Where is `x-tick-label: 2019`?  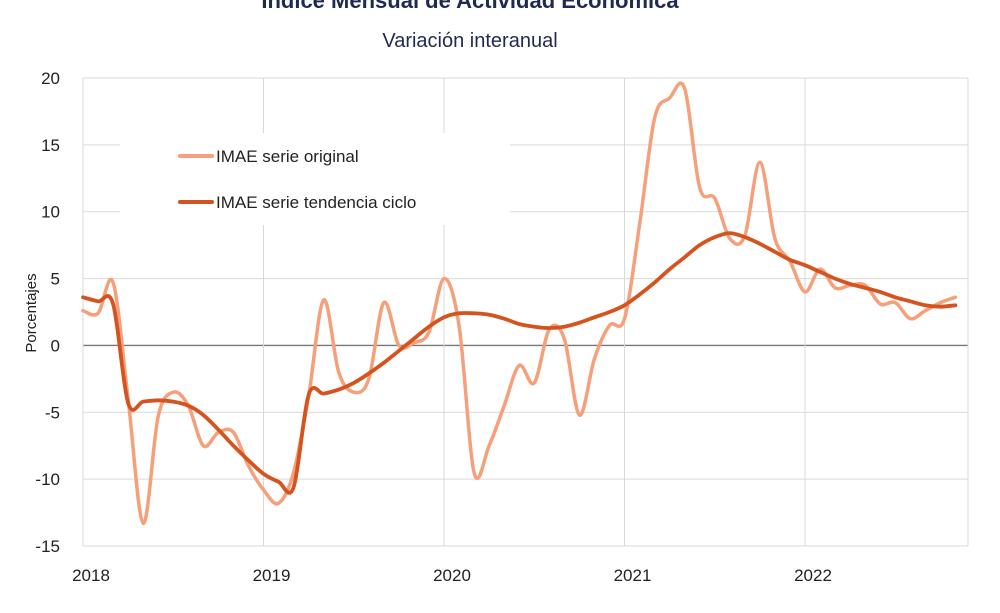
x-tick-label: 2019 is located at coordinates (272, 575).